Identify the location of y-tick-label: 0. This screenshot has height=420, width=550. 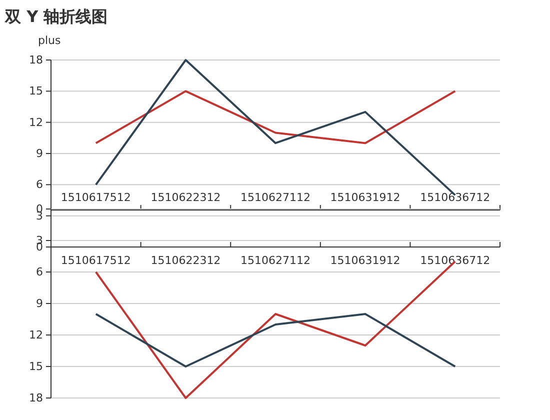
(39, 247).